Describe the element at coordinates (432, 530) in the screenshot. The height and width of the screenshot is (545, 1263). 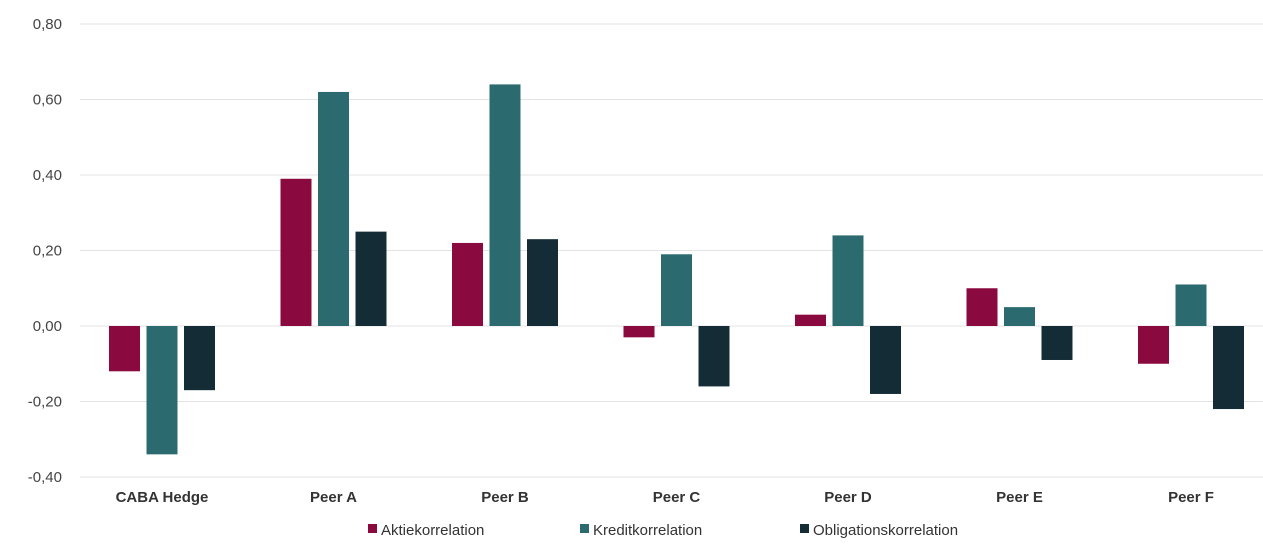
I see `legend-label: Aktiekorrelation` at that location.